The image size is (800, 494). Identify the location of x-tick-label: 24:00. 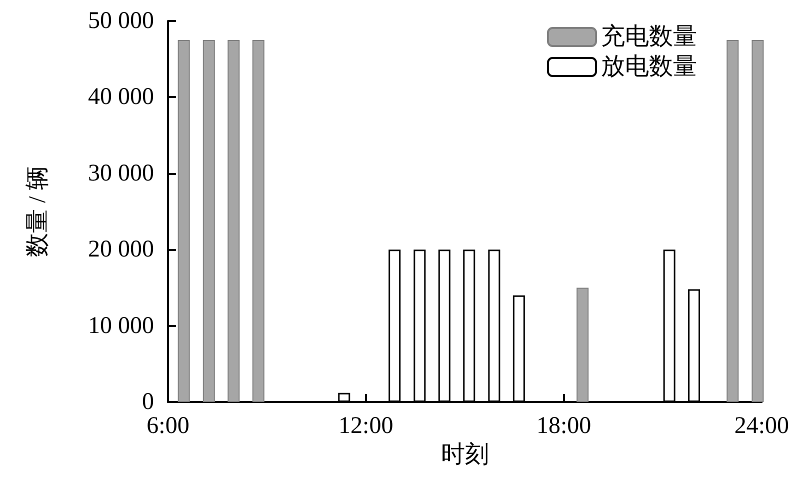
(761, 426).